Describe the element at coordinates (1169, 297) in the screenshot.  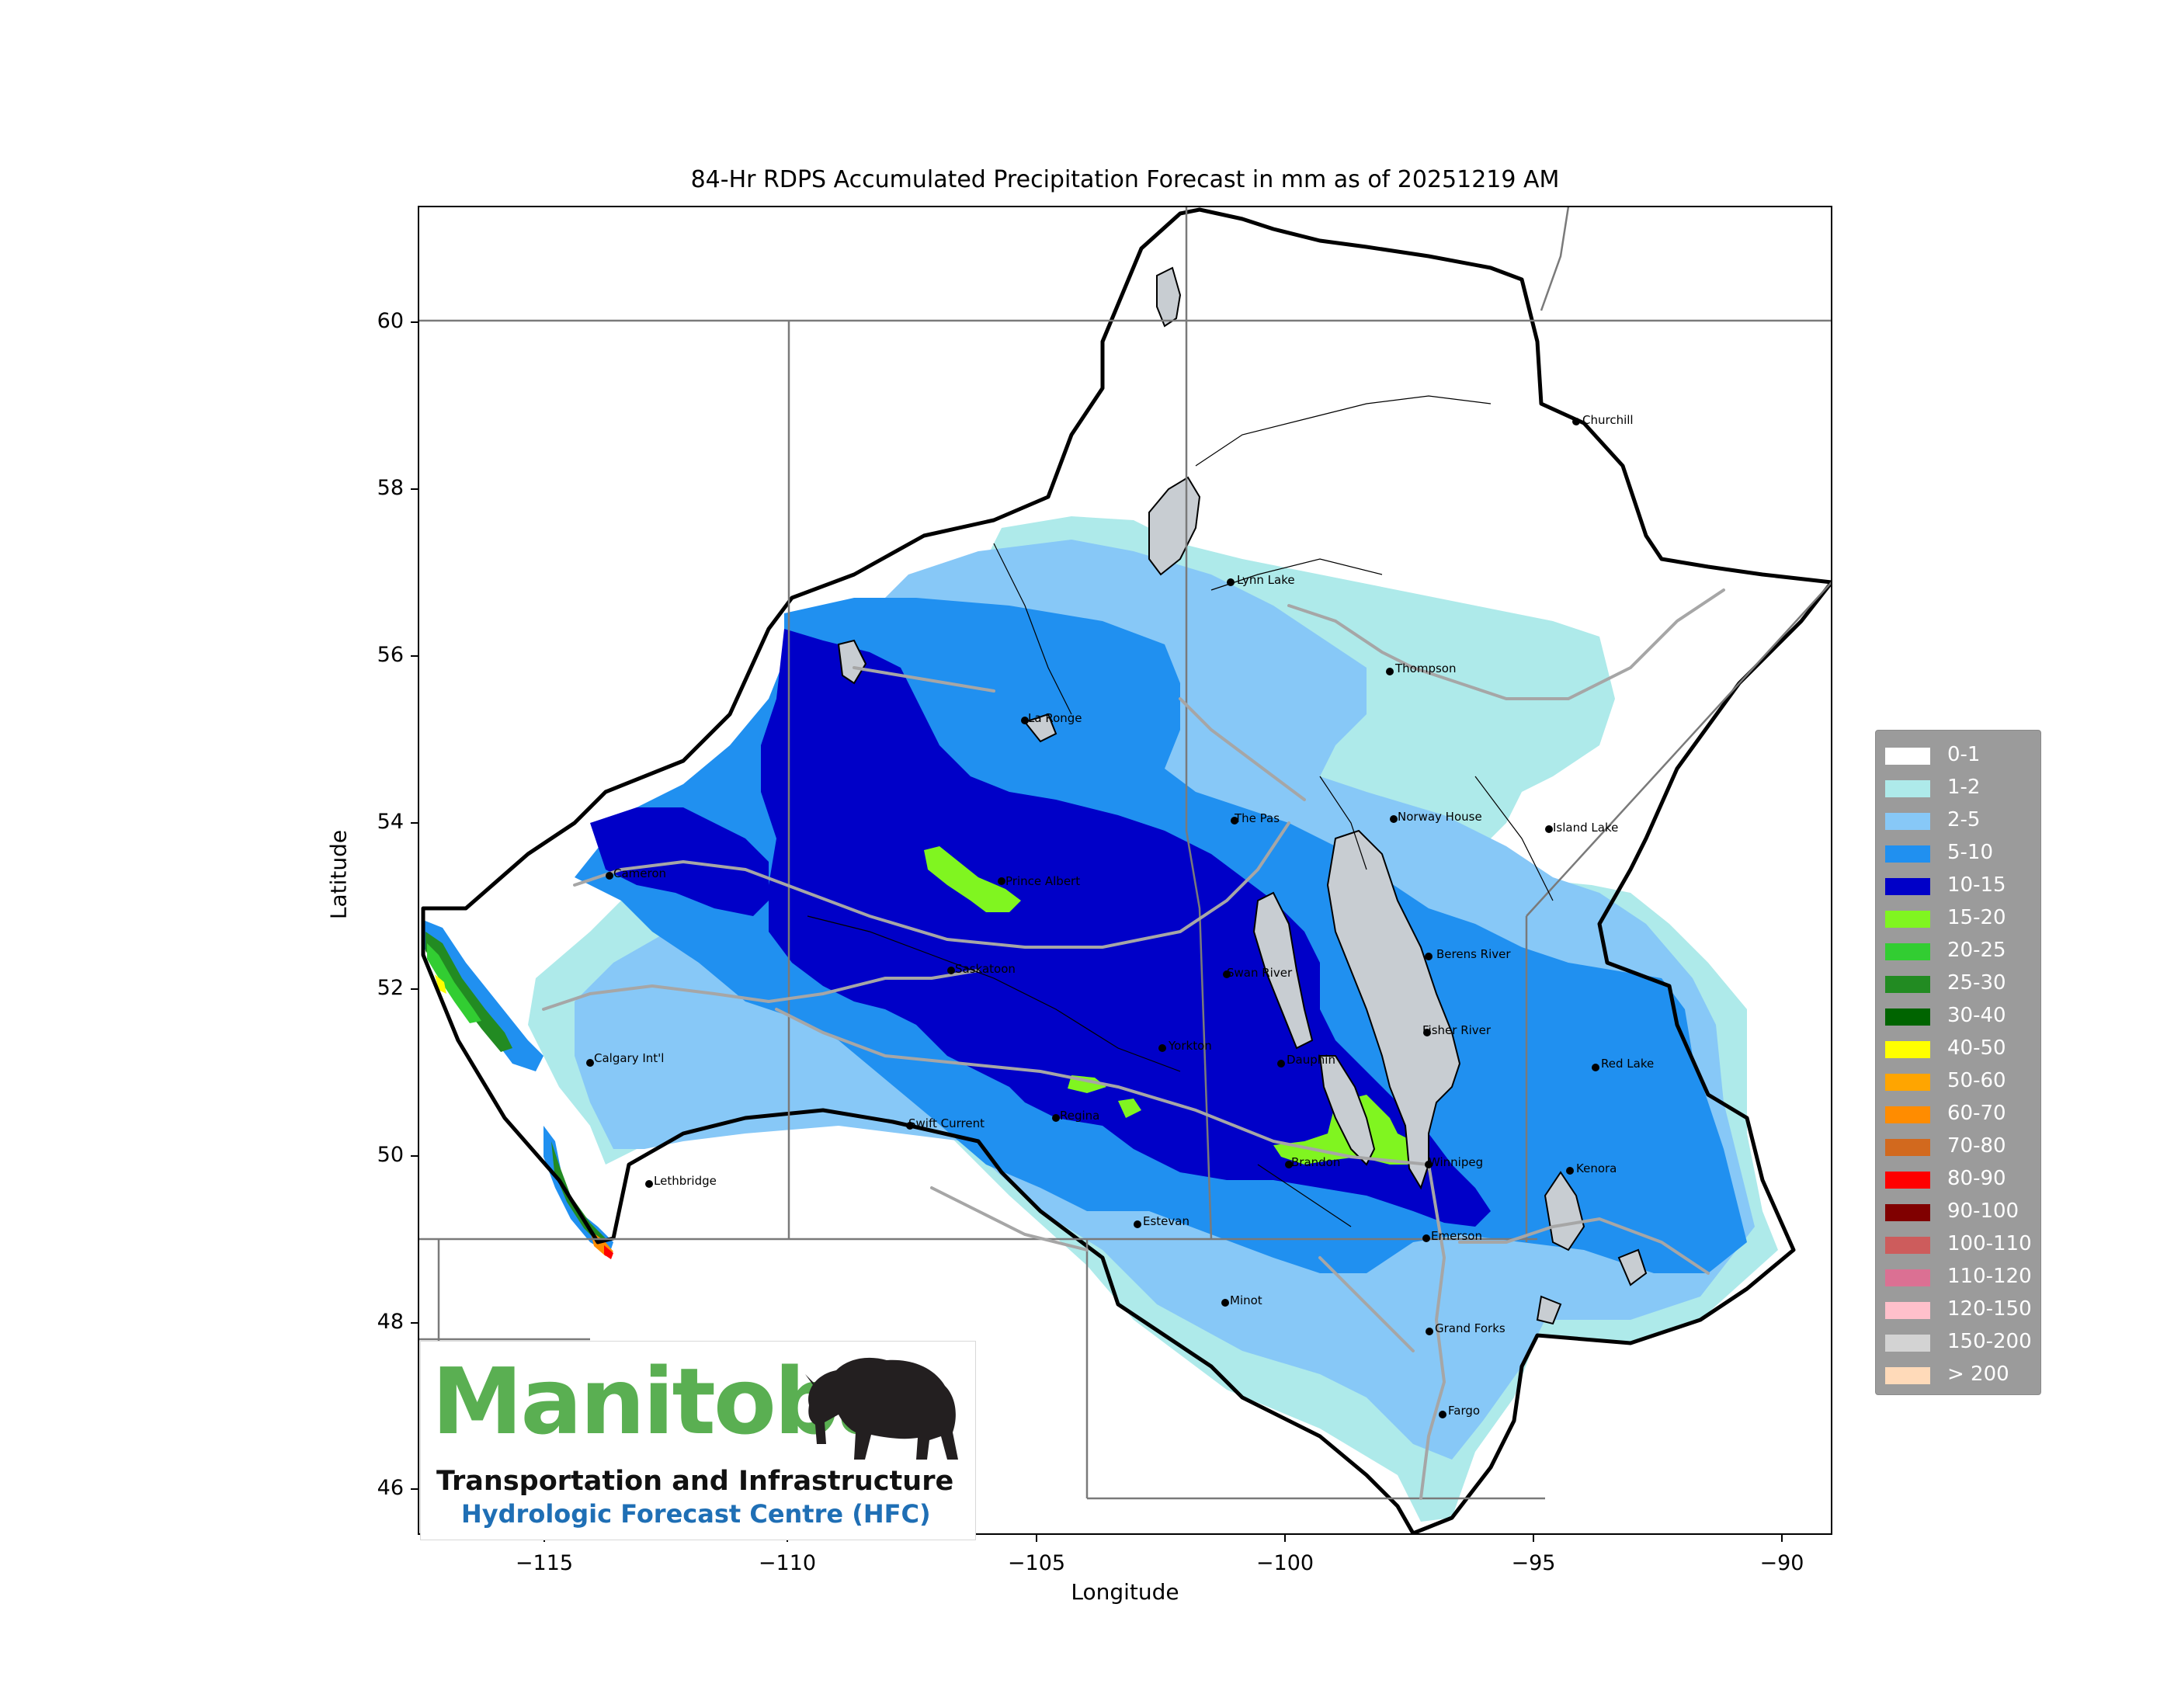
I see `lake-athabasca-edge` at that location.